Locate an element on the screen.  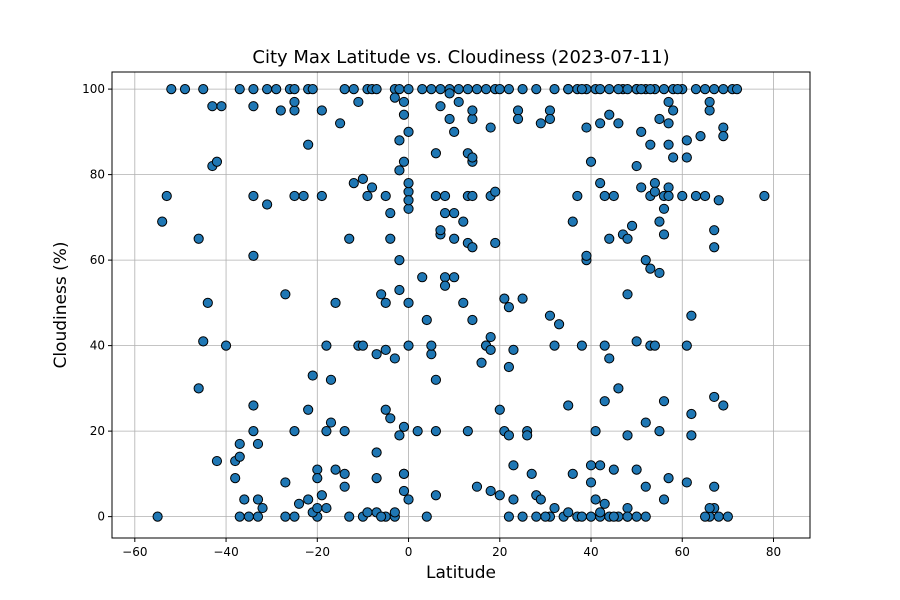
x-tick-label: −60 is located at coordinates (134, 552).